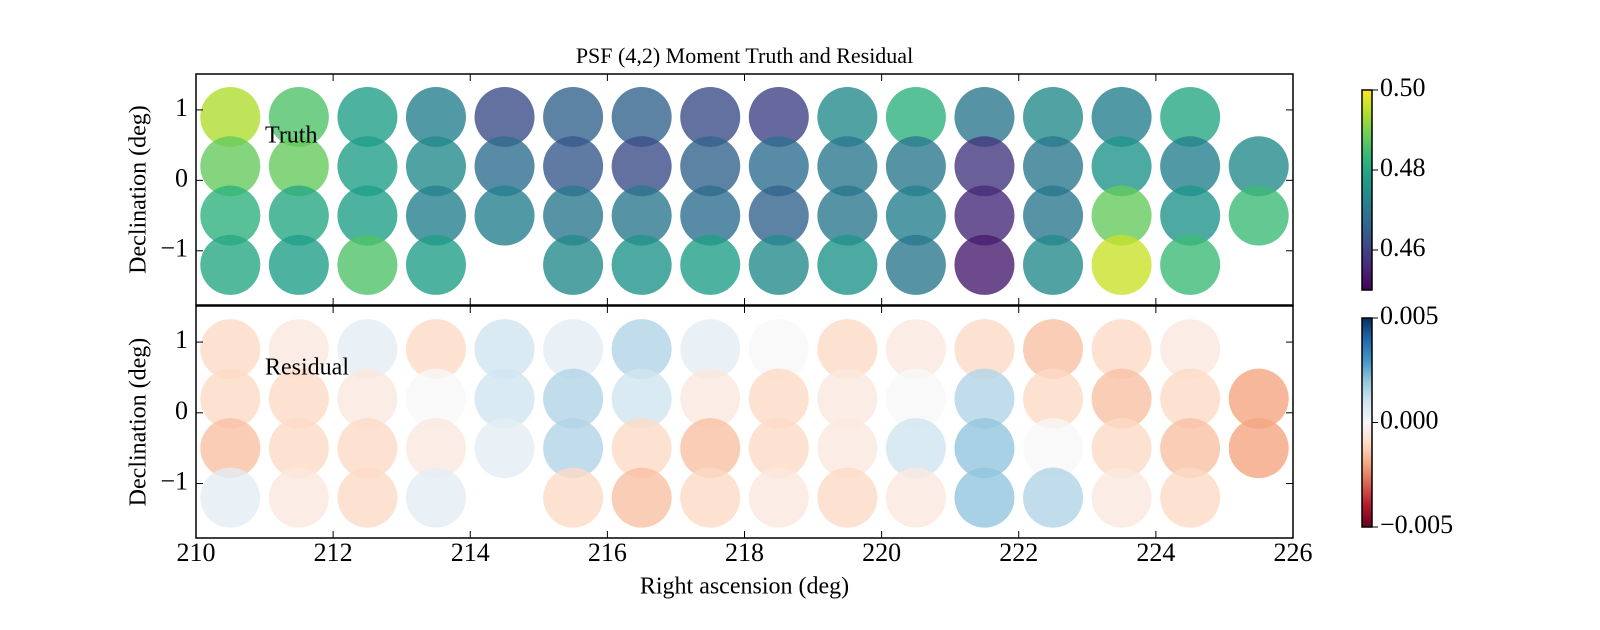 Image resolution: width=1600 pixels, height=630 pixels. Describe the element at coordinates (1403, 247) in the screenshot. I see `colorbar-tick-label: 0.46` at that location.